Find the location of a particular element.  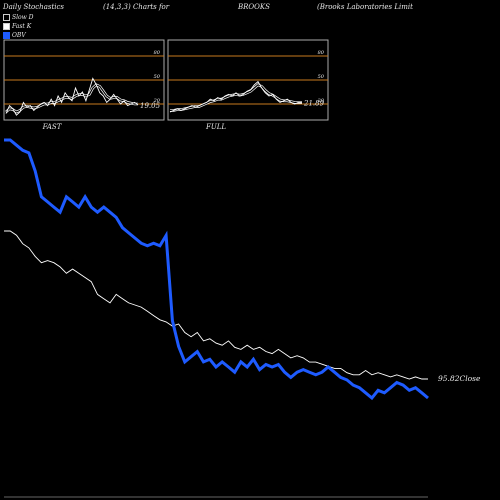

full-panel-title: FULL is located at coordinates (215, 127).